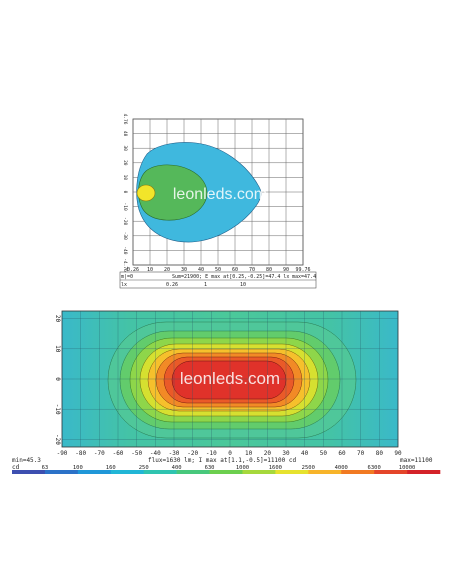 This screenshot has height=584, width=452. I want to click on x-tick-label: -40, so click(155, 453).